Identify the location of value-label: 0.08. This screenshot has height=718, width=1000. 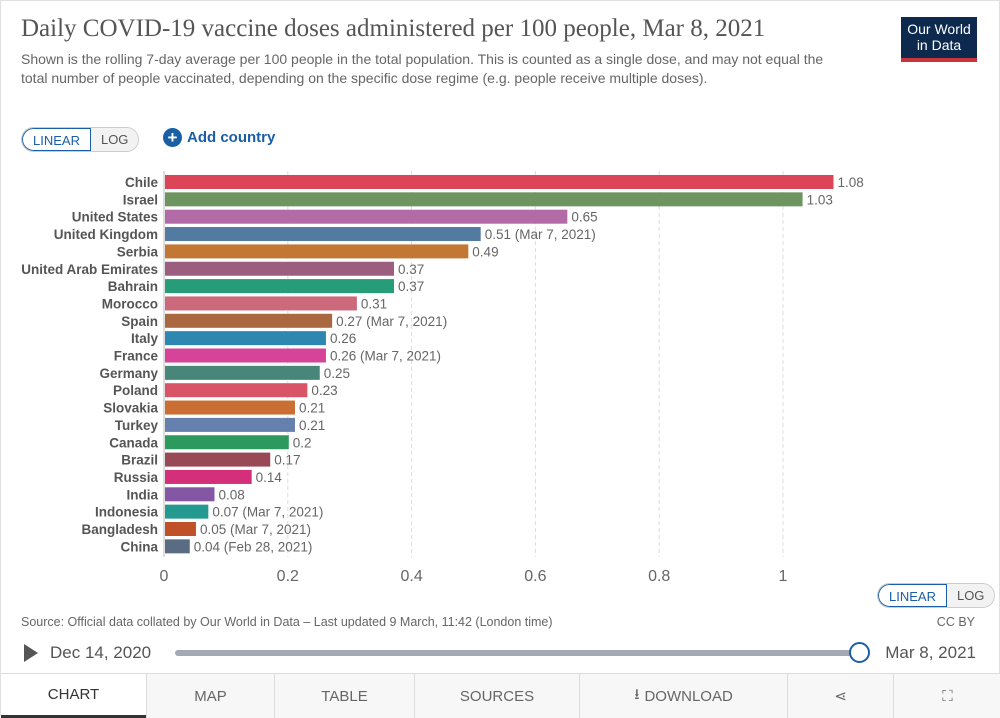
(232, 494).